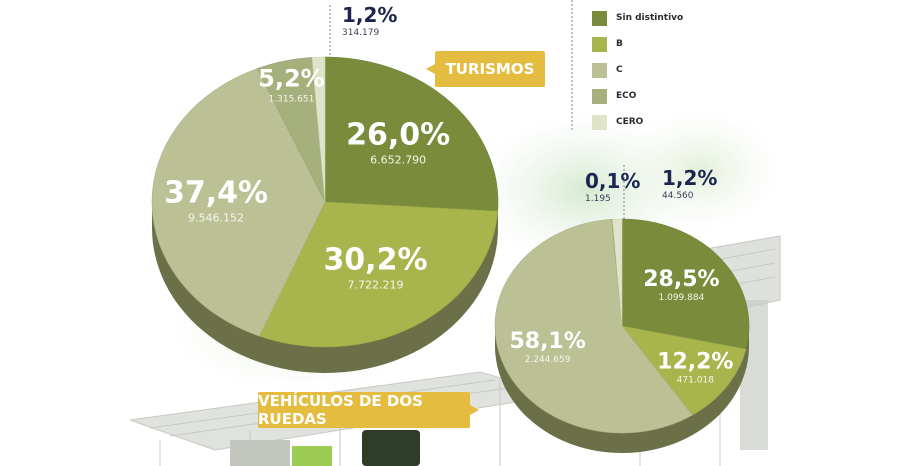  What do you see at coordinates (547, 341) in the screenshot?
I see `slice-percent-label: 58,1%` at bounding box center [547, 341].